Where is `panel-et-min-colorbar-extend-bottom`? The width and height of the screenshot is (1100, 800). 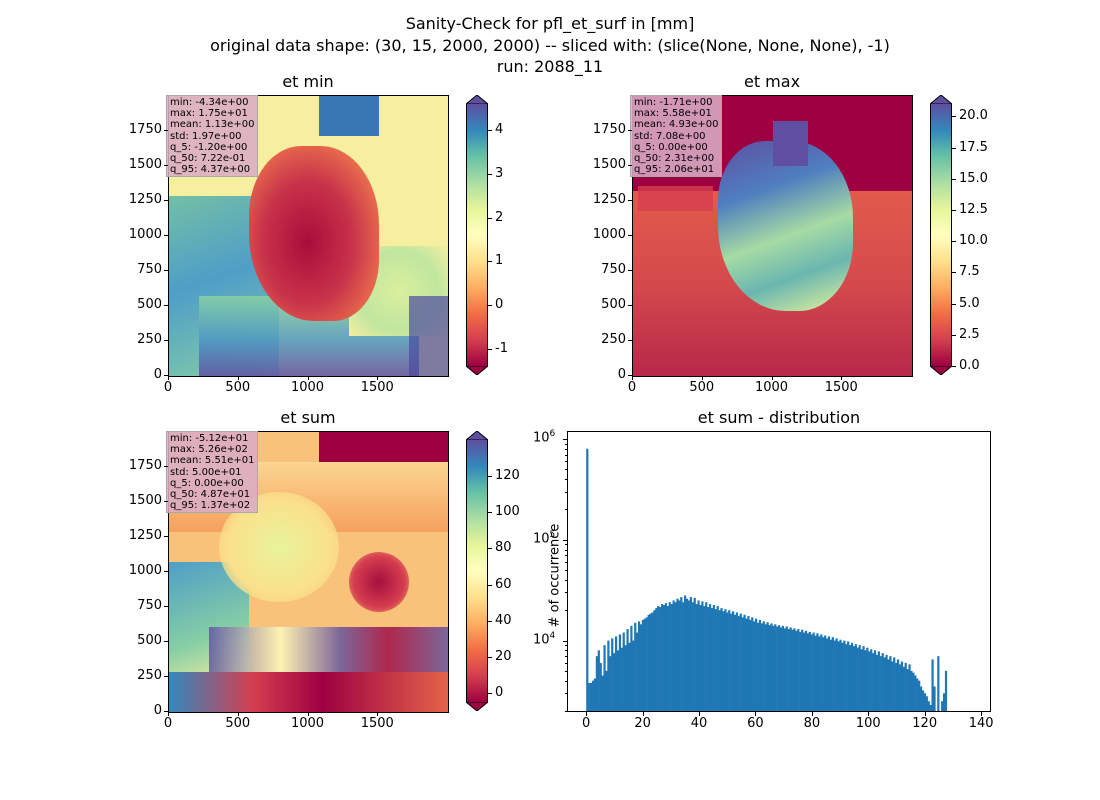
panel-et-min-colorbar-extend-bottom is located at coordinates (477, 370).